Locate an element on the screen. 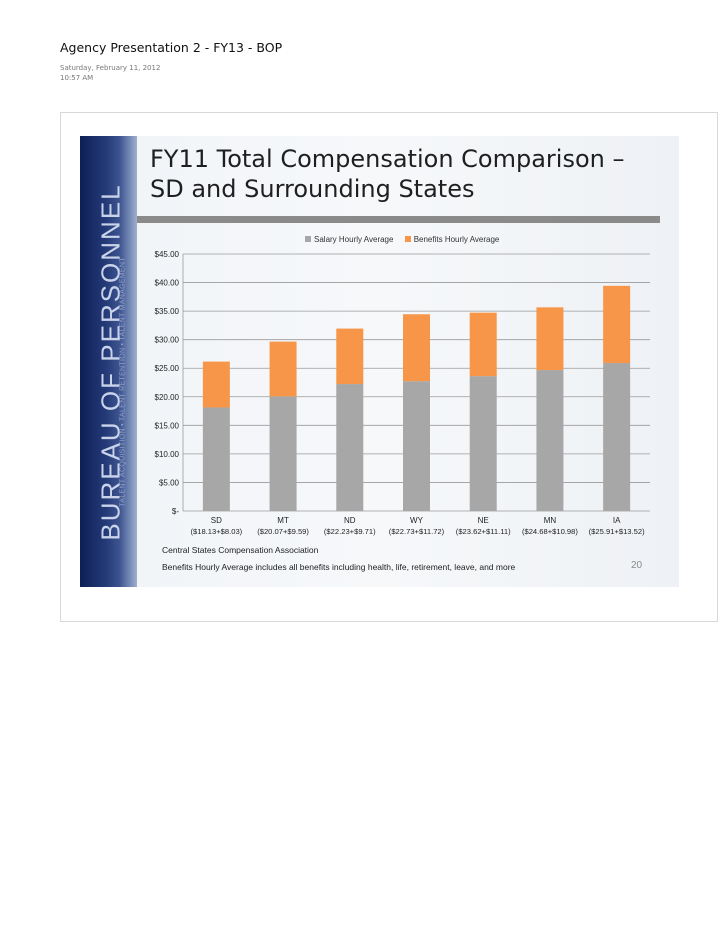 The width and height of the screenshot is (720, 934). bar-benefits-nd is located at coordinates (350, 356).